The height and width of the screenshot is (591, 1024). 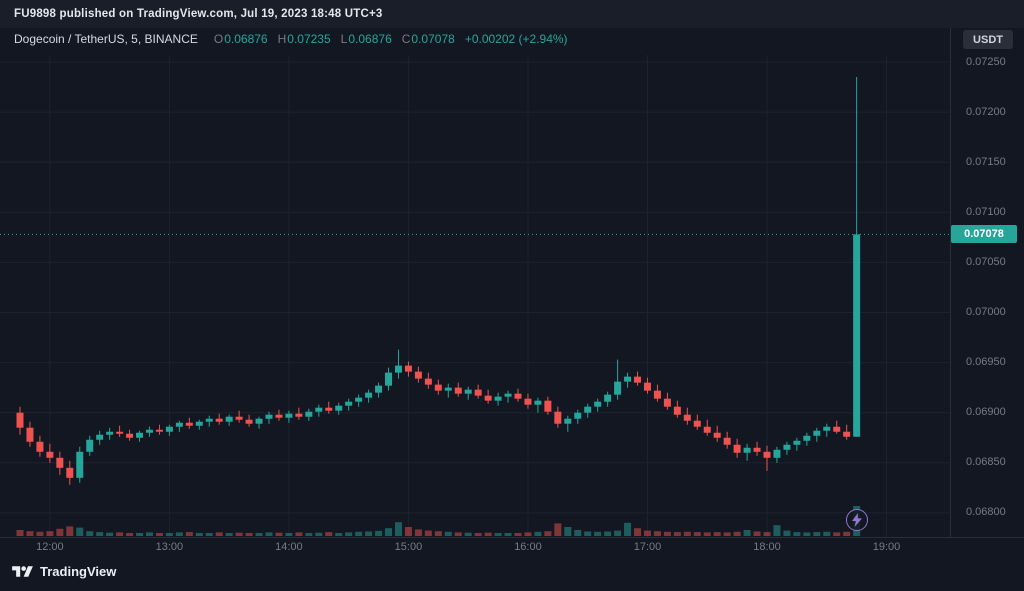 I want to click on time-tick-label: 13:00, so click(x=169, y=547).